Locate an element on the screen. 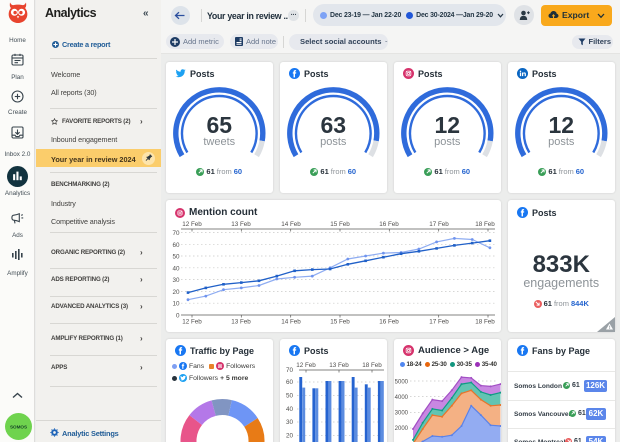 The width and height of the screenshot is (620, 442). svg-text: 2000 is located at coordinates (402, 429).